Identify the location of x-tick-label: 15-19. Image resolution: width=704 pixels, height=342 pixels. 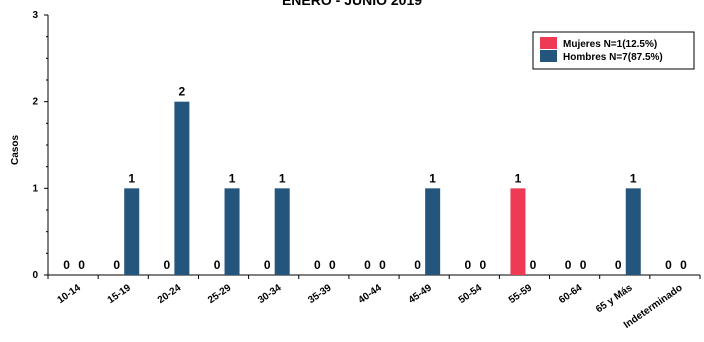
(120, 294).